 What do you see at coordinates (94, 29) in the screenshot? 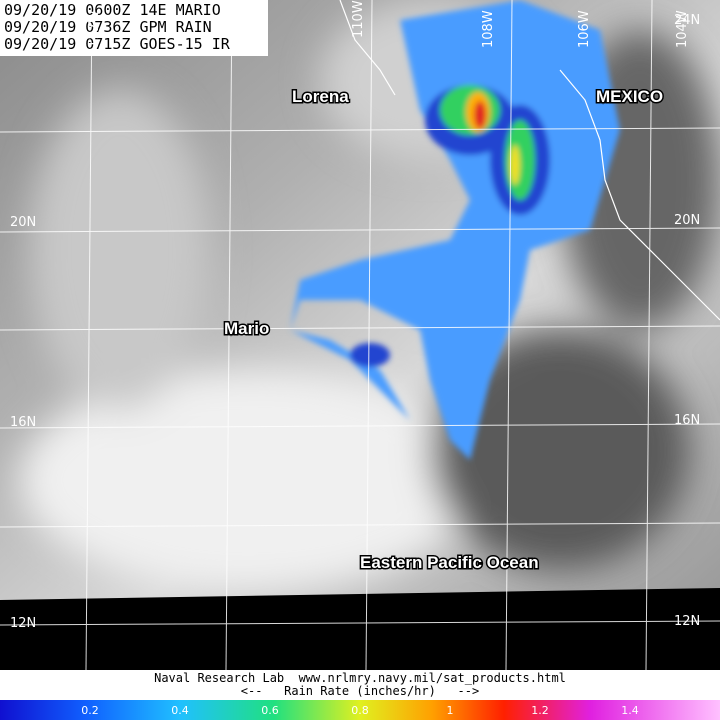
I see `longitude-label: 112W` at bounding box center [94, 29].